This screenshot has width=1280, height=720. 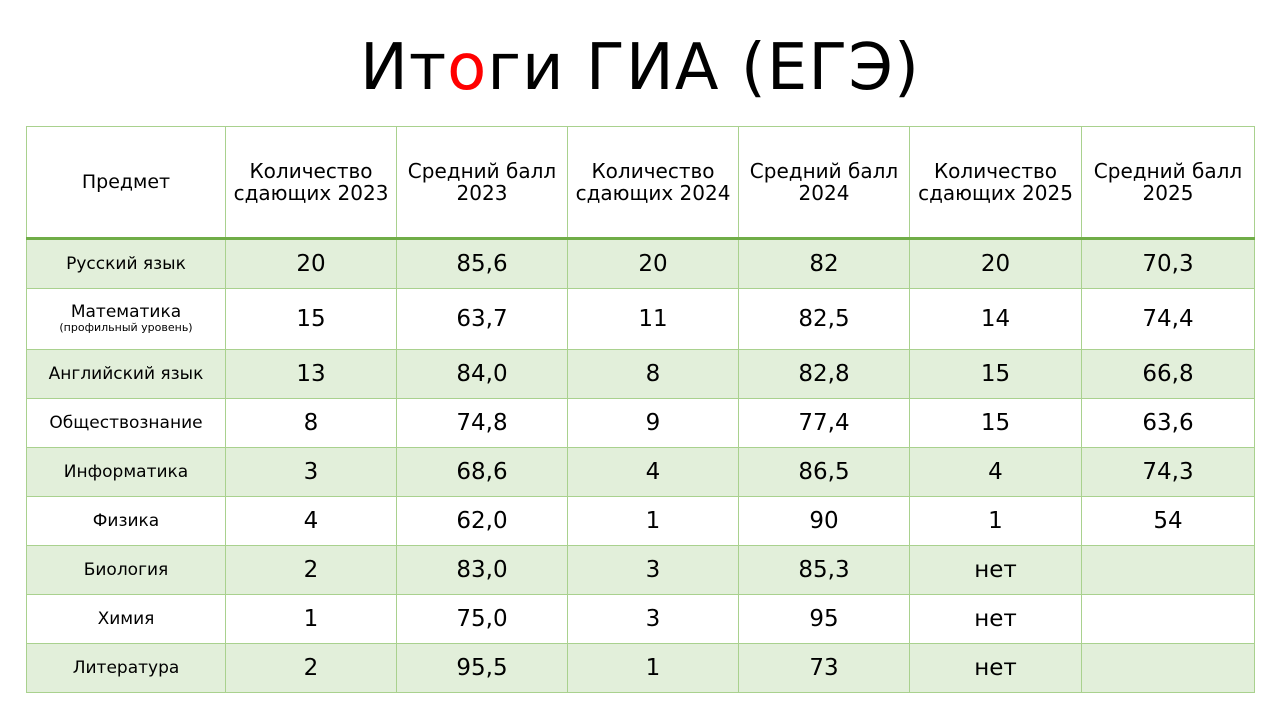 What do you see at coordinates (311, 319) in the screenshot?
I see `cell-count-2023: 15` at bounding box center [311, 319].